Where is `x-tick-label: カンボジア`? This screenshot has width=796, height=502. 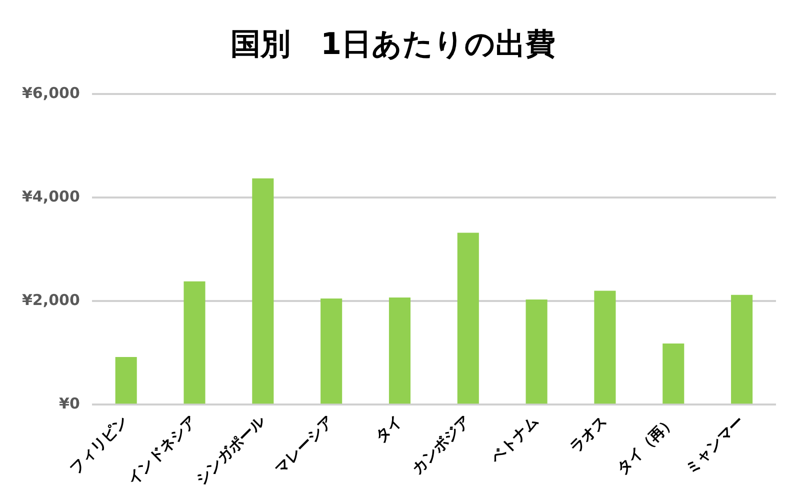
x-tick-label: カンボジア is located at coordinates (441, 445).